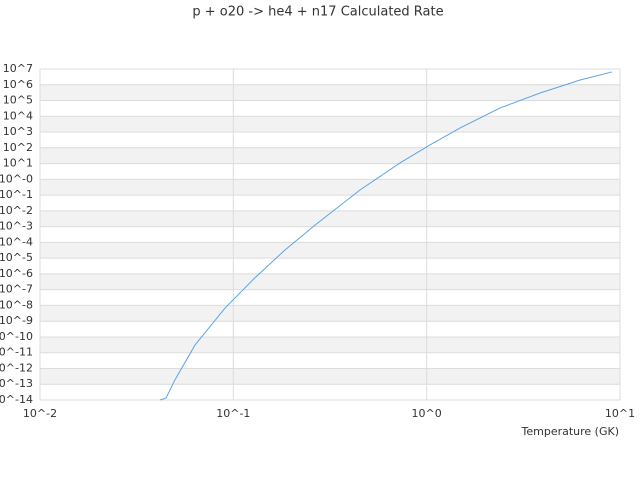 The image size is (640, 480). Describe the element at coordinates (16, 241) in the screenshot. I see `y-tick-label: 10^-4` at that location.